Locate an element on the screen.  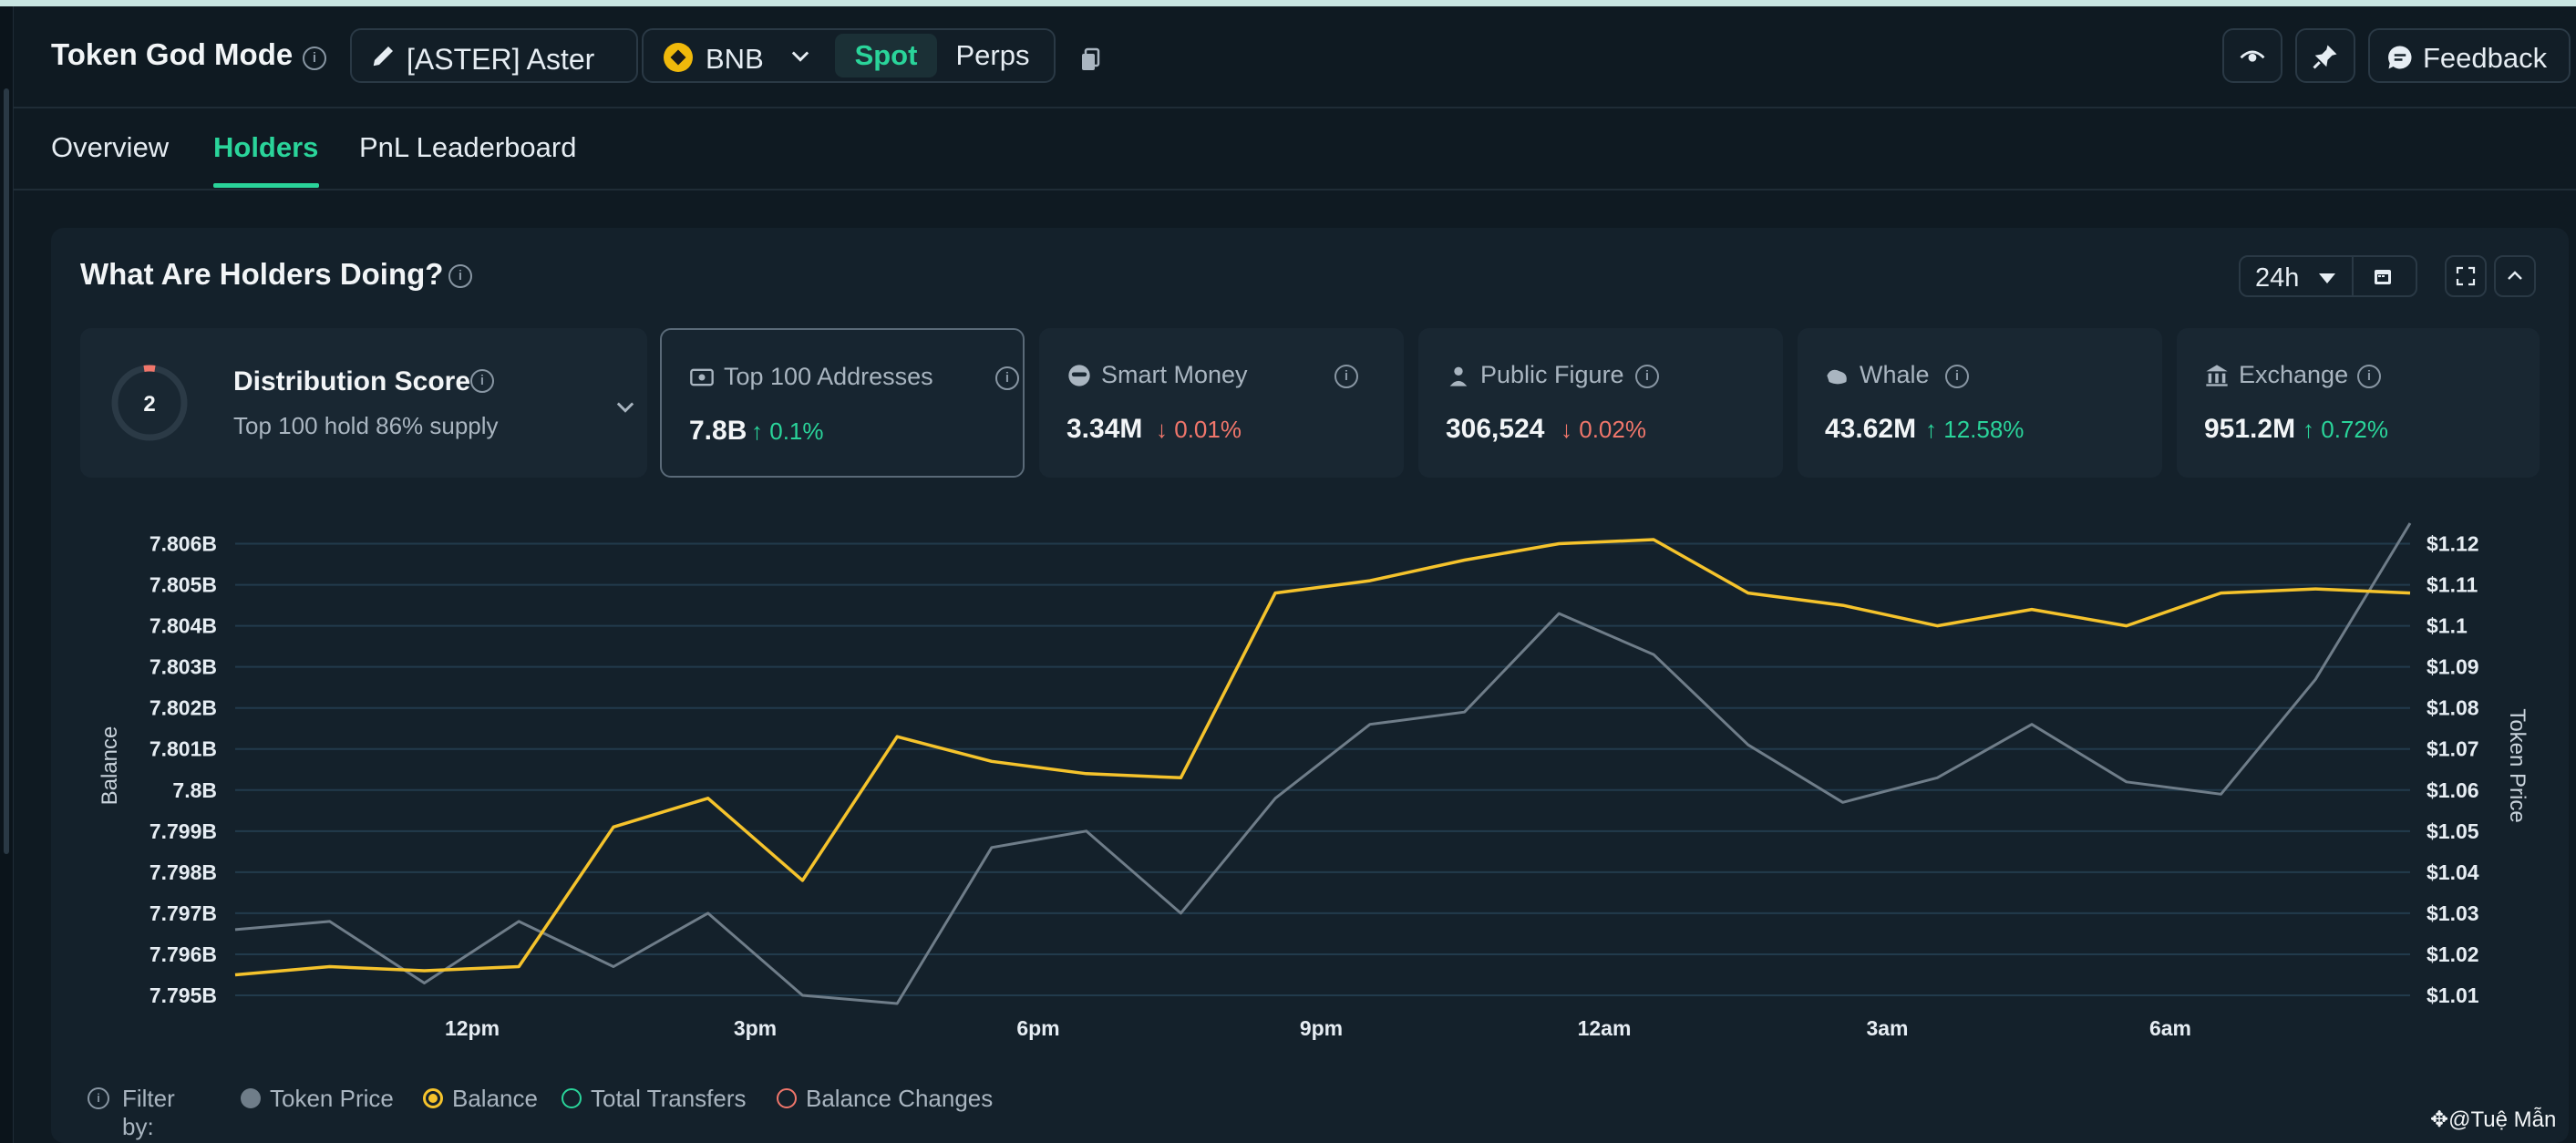
y-tick-label: 7.797B is located at coordinates (183, 913).